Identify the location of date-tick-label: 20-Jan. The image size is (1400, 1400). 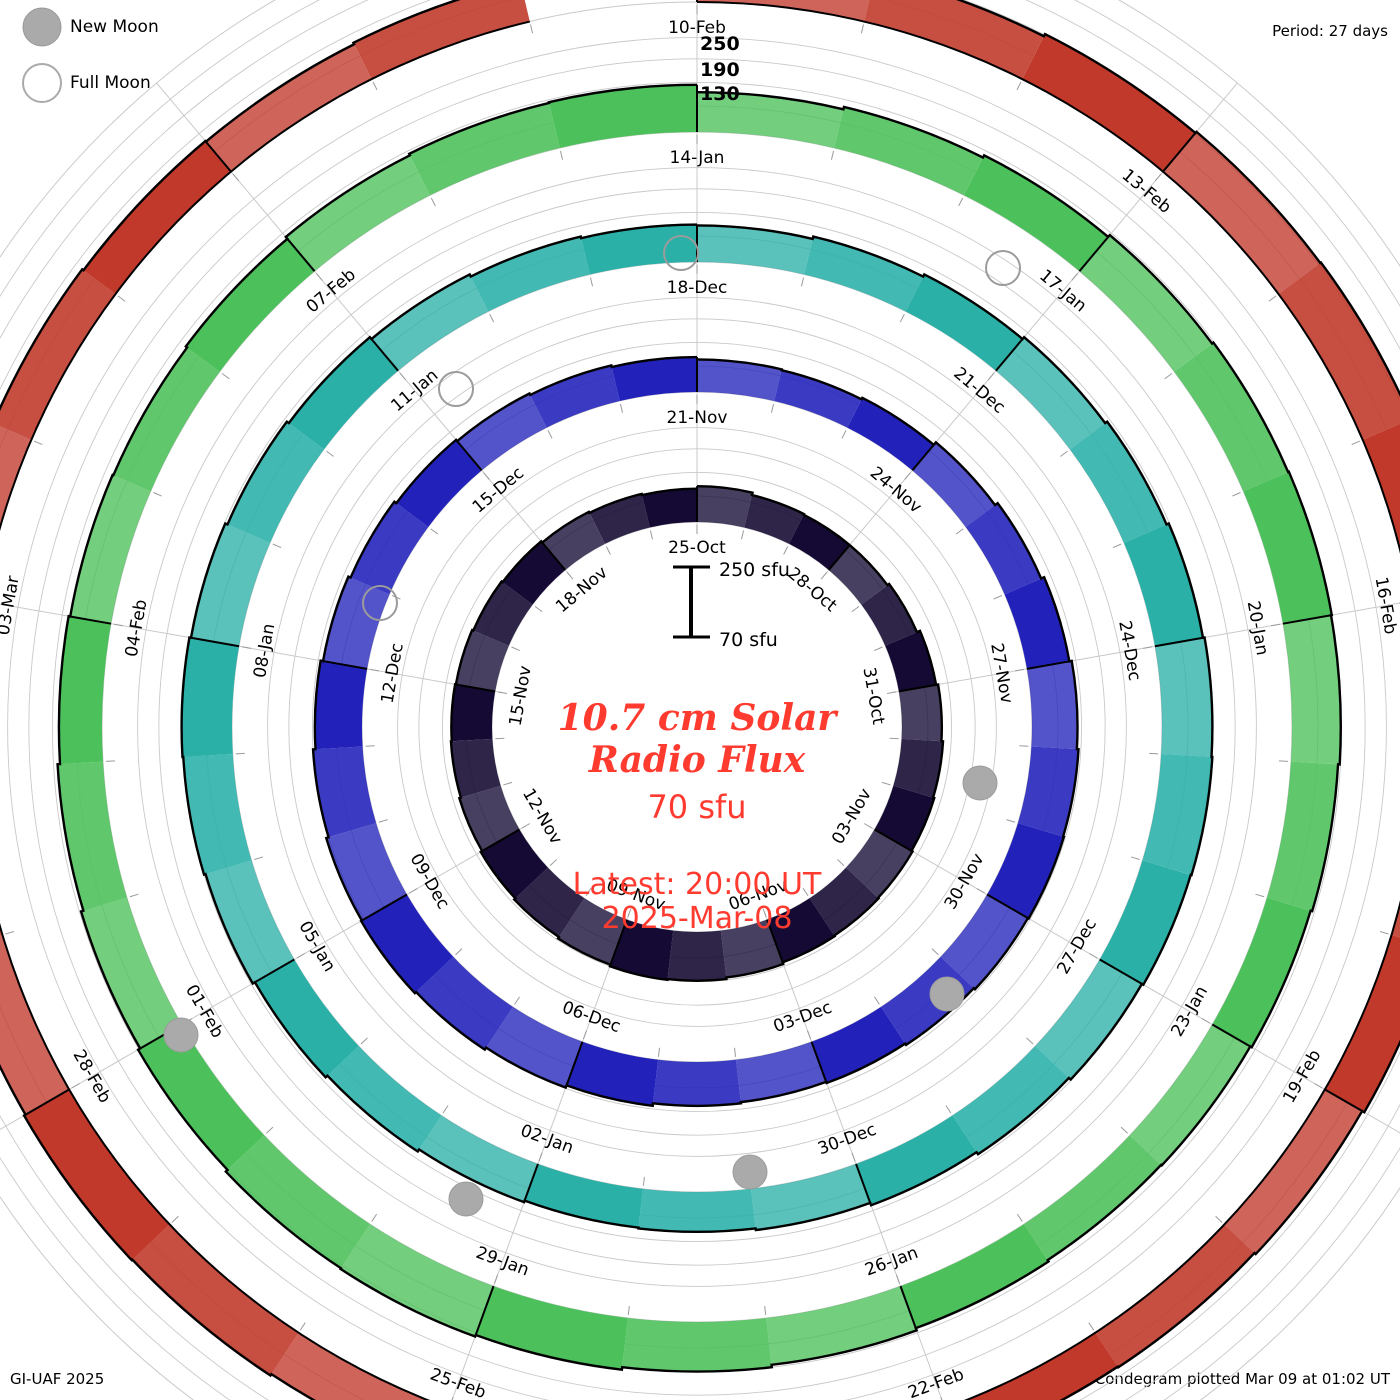
(1257, 628).